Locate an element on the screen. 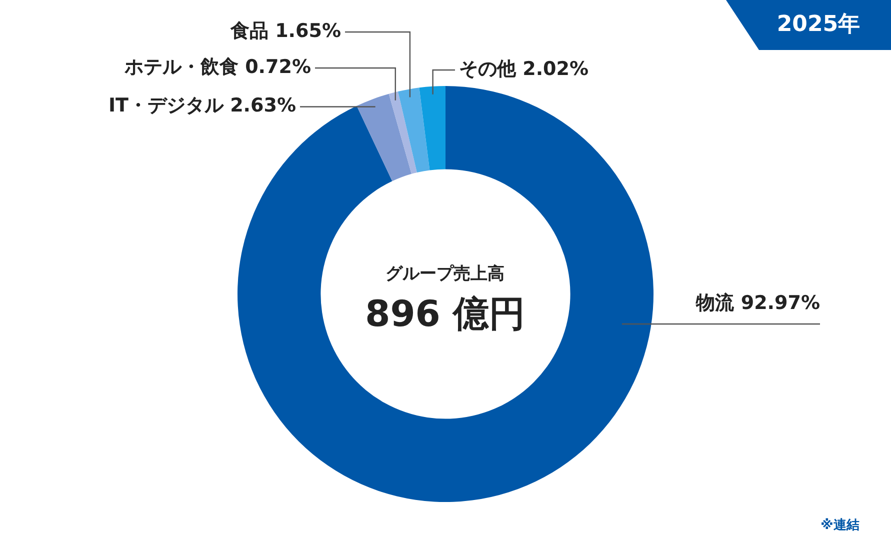 This screenshot has height=544, width=891. slice-label: ホテル・飲食 0.72% is located at coordinates (217, 67).